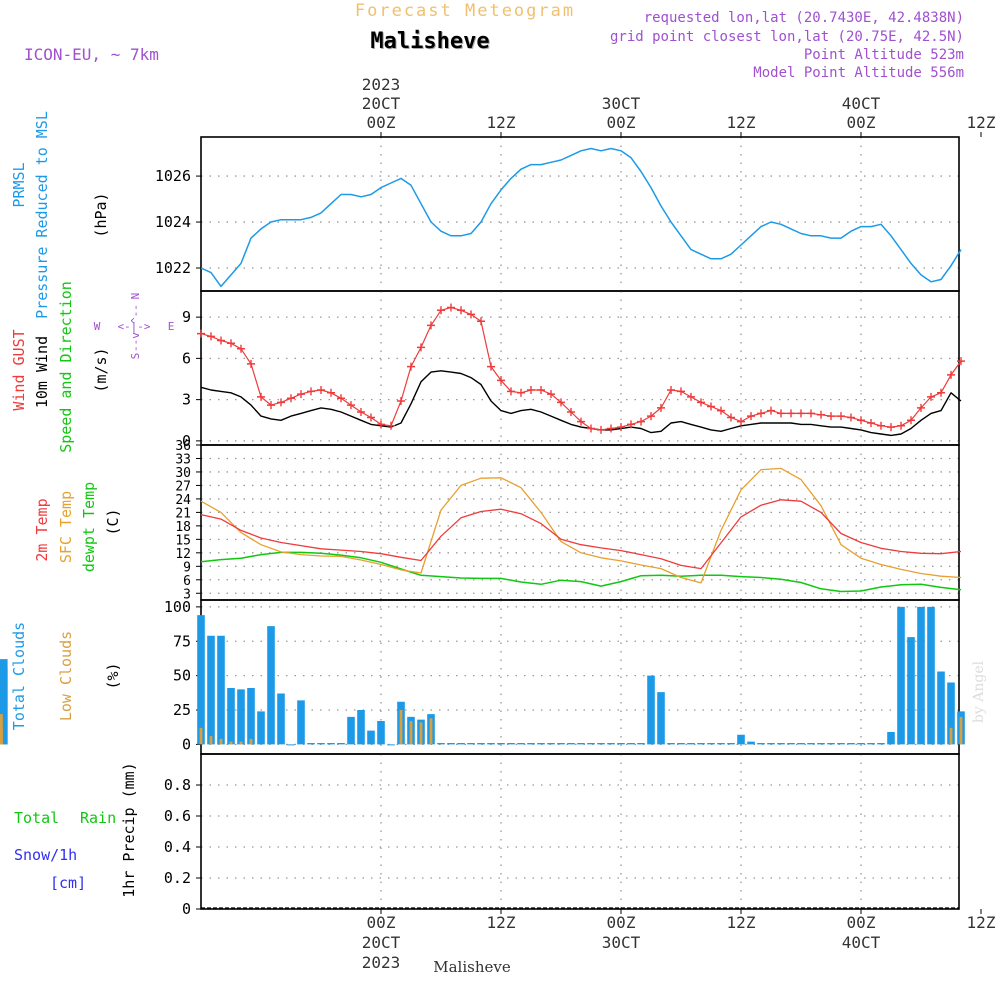 This screenshot has width=1000, height=1000. I want to click on wind-gust-line, so click(581, 368).